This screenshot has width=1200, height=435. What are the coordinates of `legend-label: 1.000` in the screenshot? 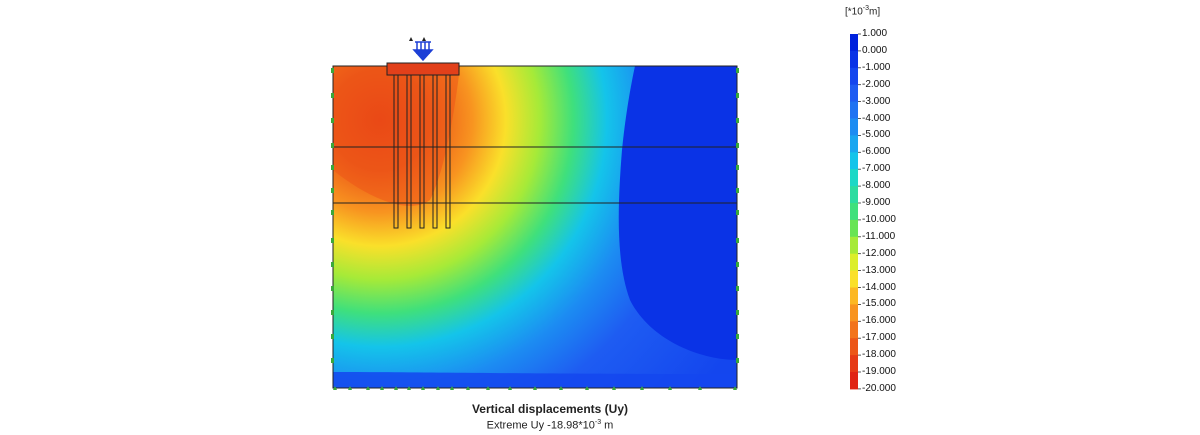 It's located at (875, 33).